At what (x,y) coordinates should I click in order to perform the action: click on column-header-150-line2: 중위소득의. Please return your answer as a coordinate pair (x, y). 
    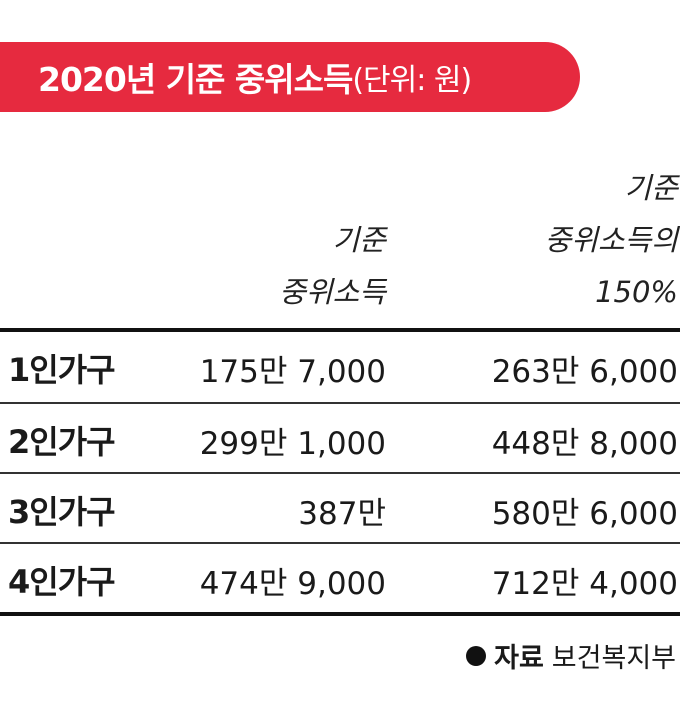
    Looking at the image, I should click on (611, 240).